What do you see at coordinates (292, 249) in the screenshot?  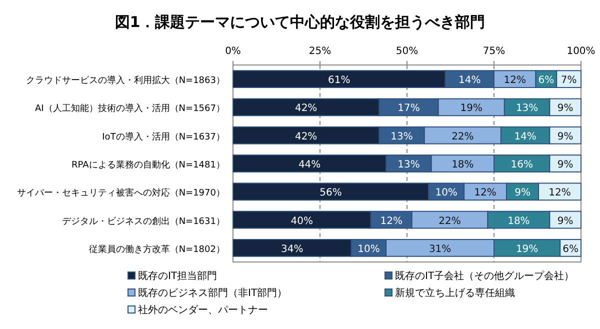 I see `data-label: 34%` at bounding box center [292, 249].